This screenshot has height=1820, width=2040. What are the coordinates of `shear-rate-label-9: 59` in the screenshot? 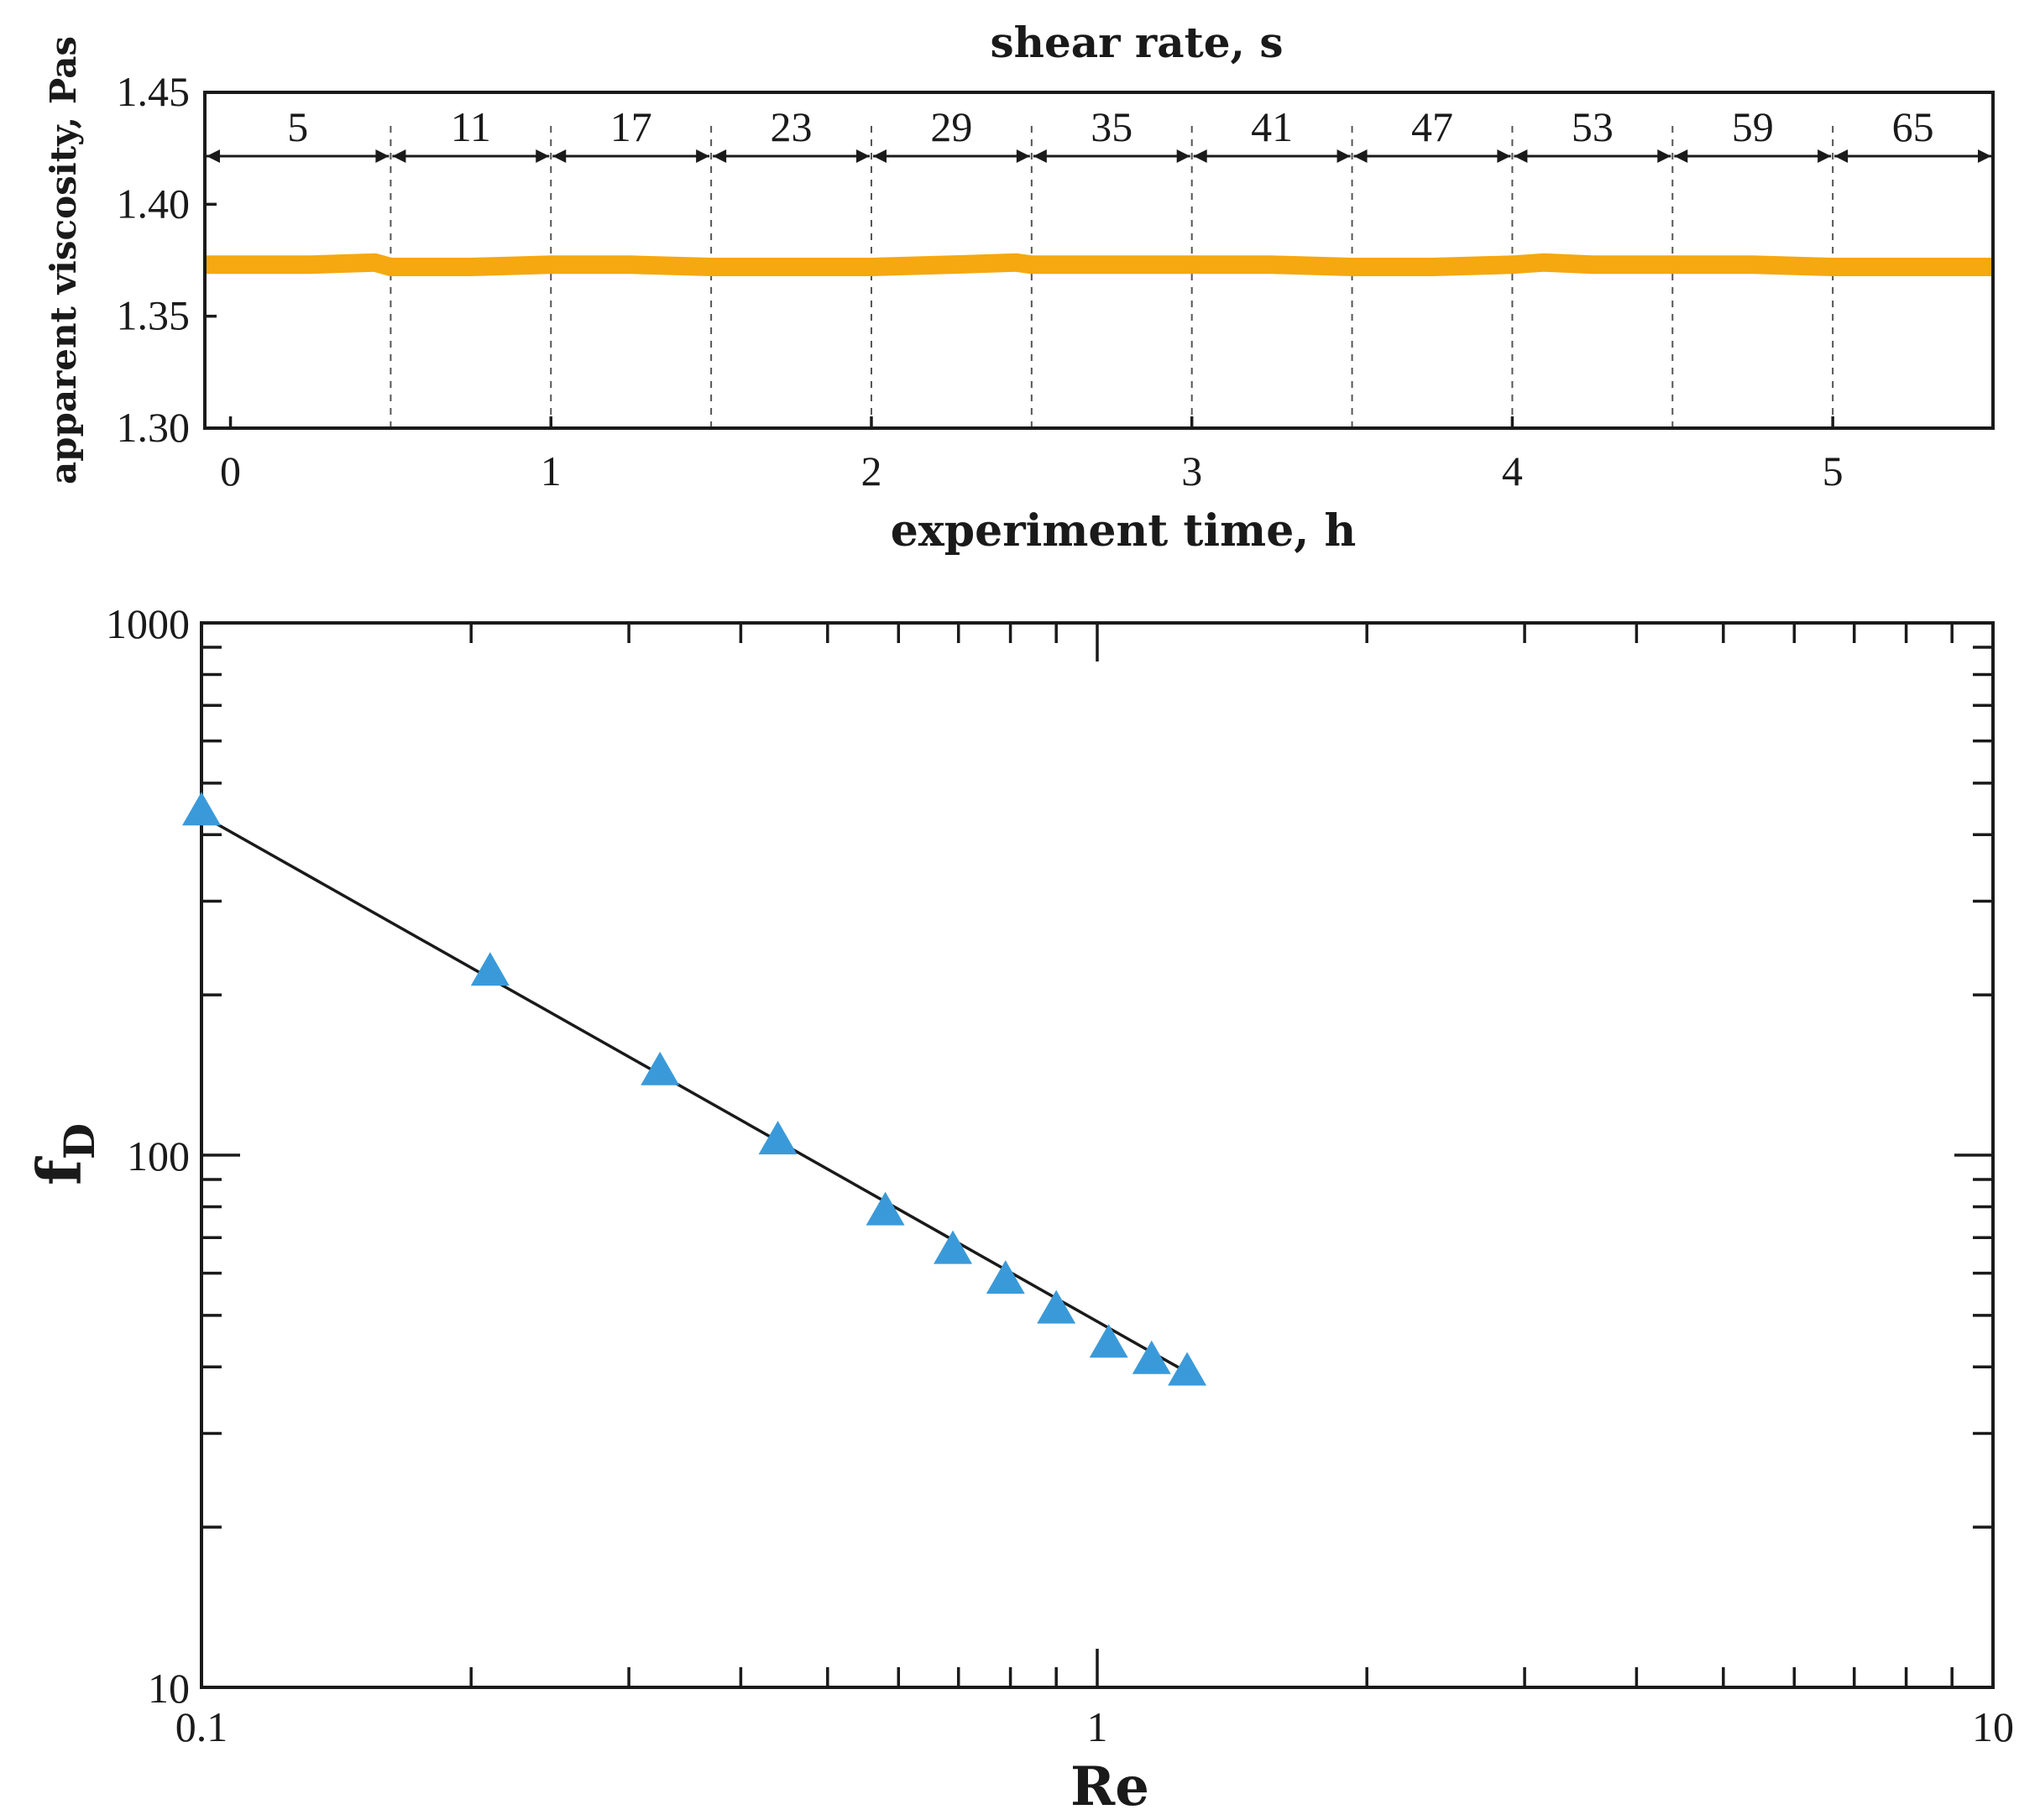 It's located at (1753, 126).